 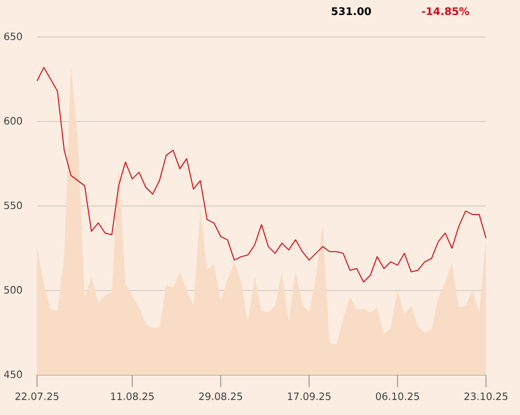 I want to click on text: -14.85%, so click(x=446, y=11).